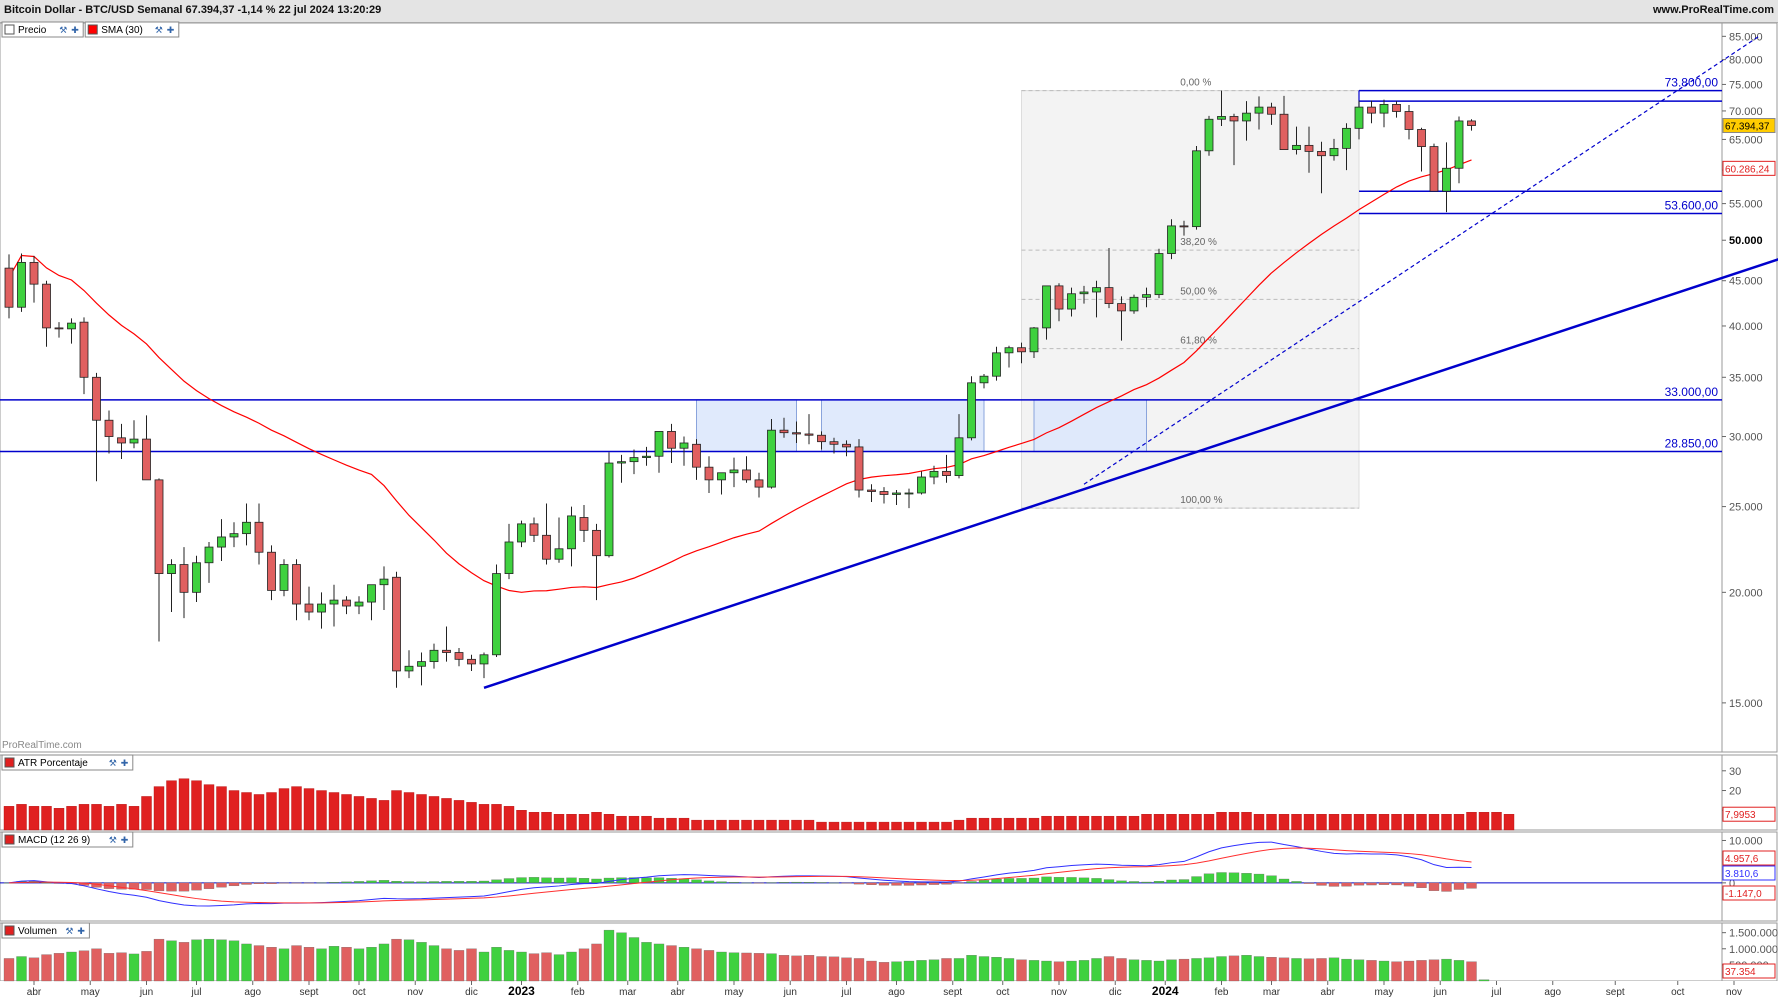  I want to click on price-tick-label: 45.000, so click(1746, 282).